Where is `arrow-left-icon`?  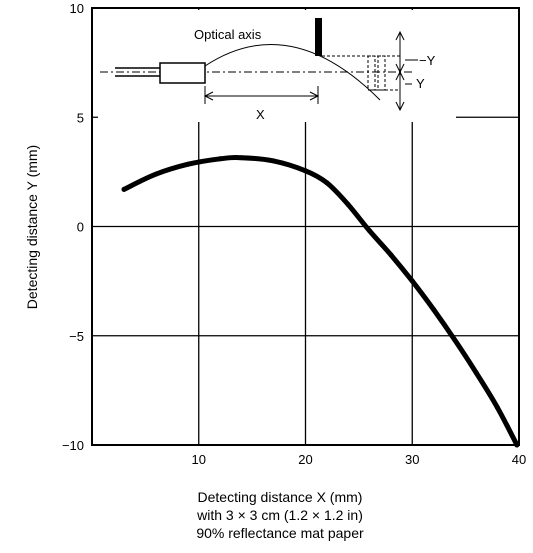
arrow-left-icon is located at coordinates (208, 96).